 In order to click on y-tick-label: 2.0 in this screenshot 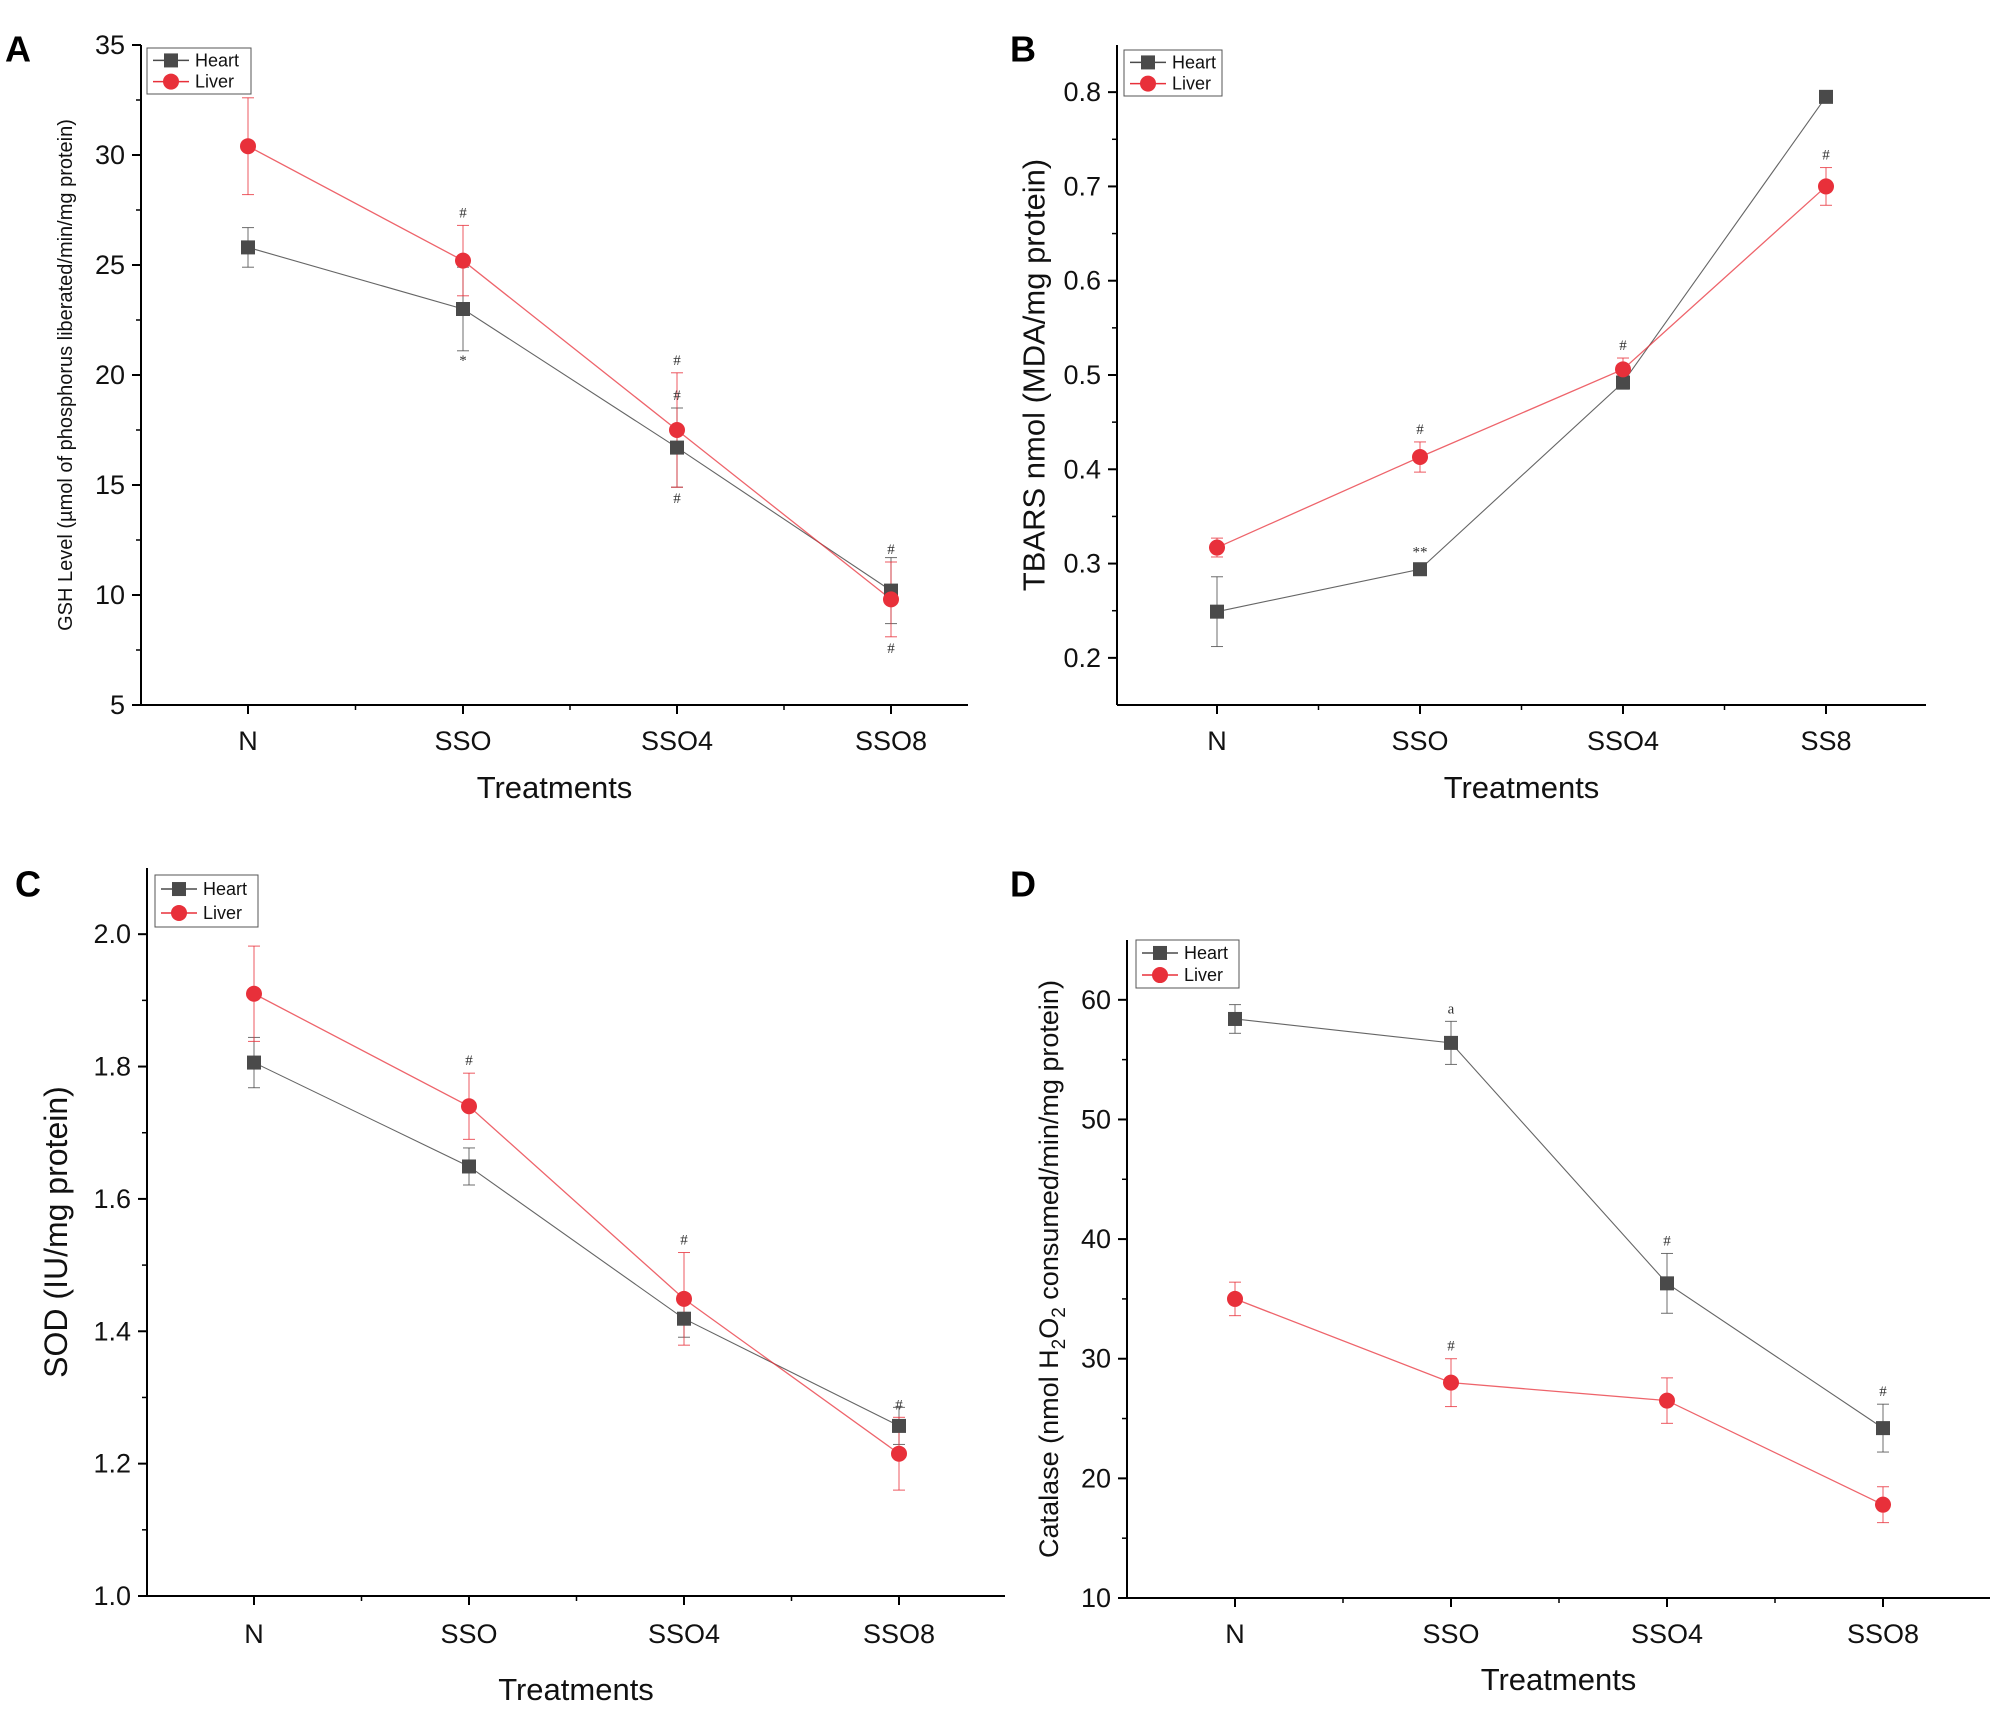, I will do `click(112, 934)`.